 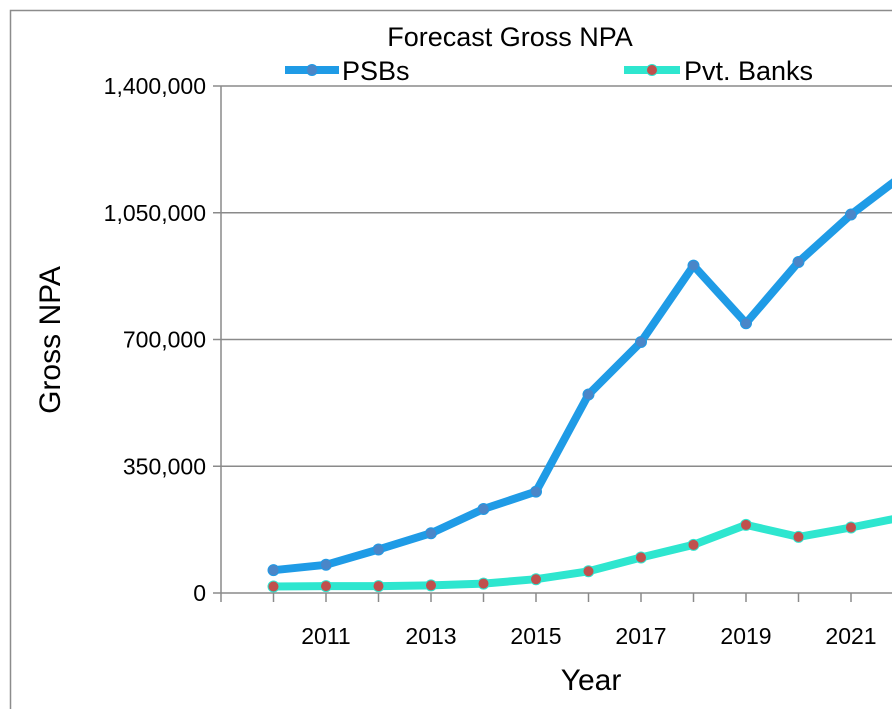 I want to click on x-tick-label: 2011, so click(x=325, y=636).